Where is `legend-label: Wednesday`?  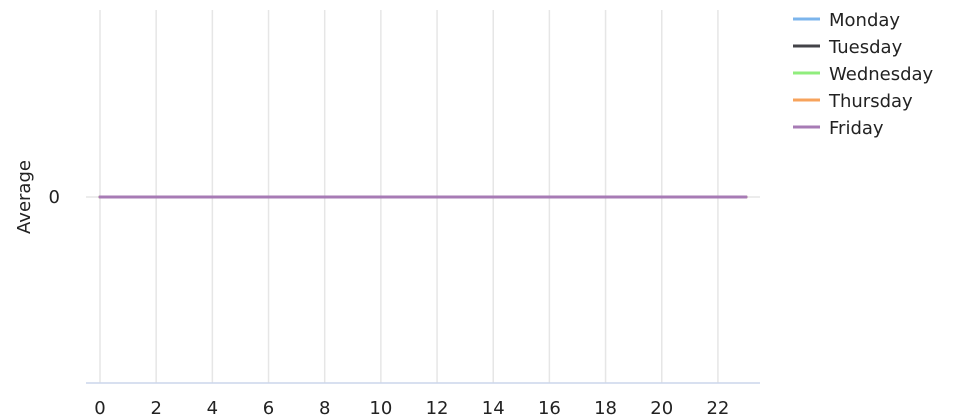 legend-label: Wednesday is located at coordinates (881, 74).